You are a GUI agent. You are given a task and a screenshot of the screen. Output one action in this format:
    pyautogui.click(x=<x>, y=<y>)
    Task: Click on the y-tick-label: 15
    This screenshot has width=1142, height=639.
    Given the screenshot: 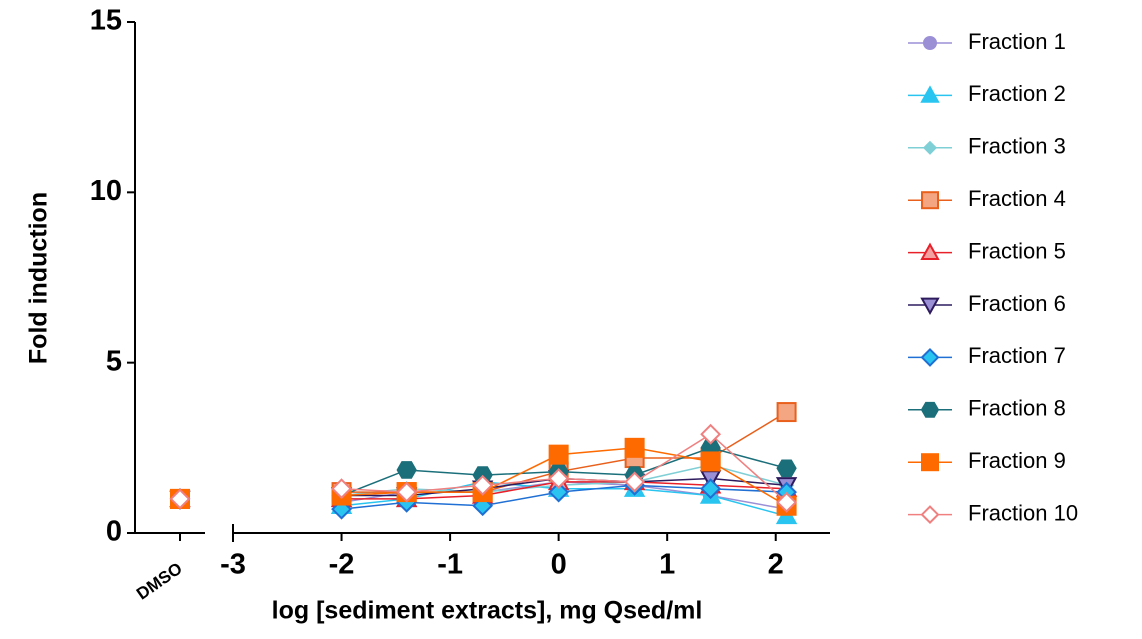 What is the action you would take?
    pyautogui.click(x=106, y=21)
    